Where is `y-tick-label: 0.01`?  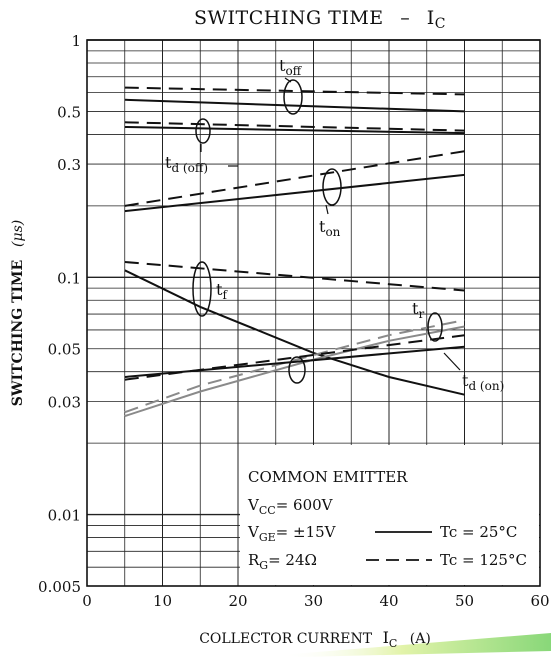
y-tick-label: 0.01 is located at coordinates (64, 516).